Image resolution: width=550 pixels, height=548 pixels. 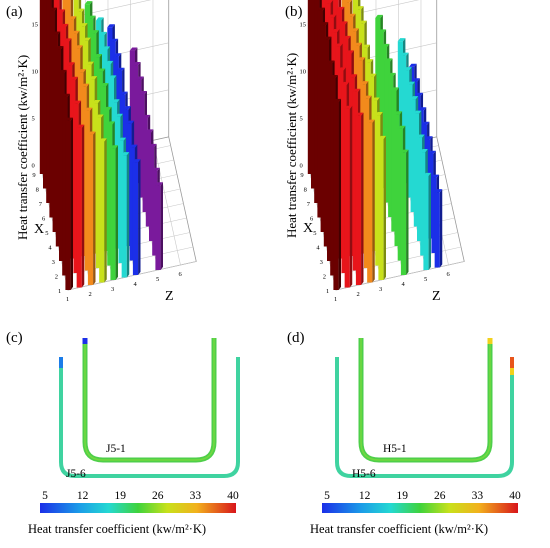 I want to click on y-tick-label-a: 0, so click(x=32, y=165).